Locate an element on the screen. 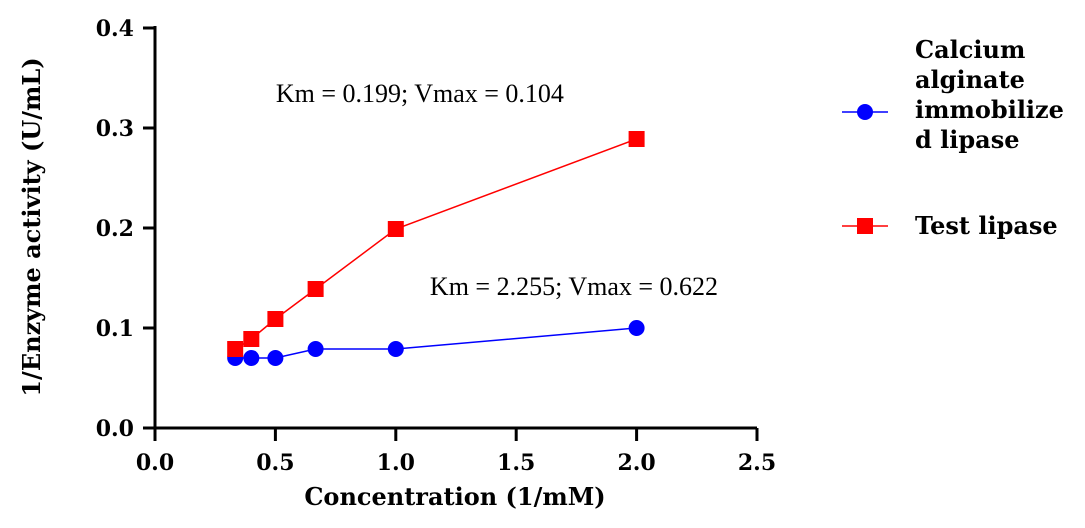 This screenshot has width=1085, height=528. x-tick-label: 0.5 is located at coordinates (275, 463).